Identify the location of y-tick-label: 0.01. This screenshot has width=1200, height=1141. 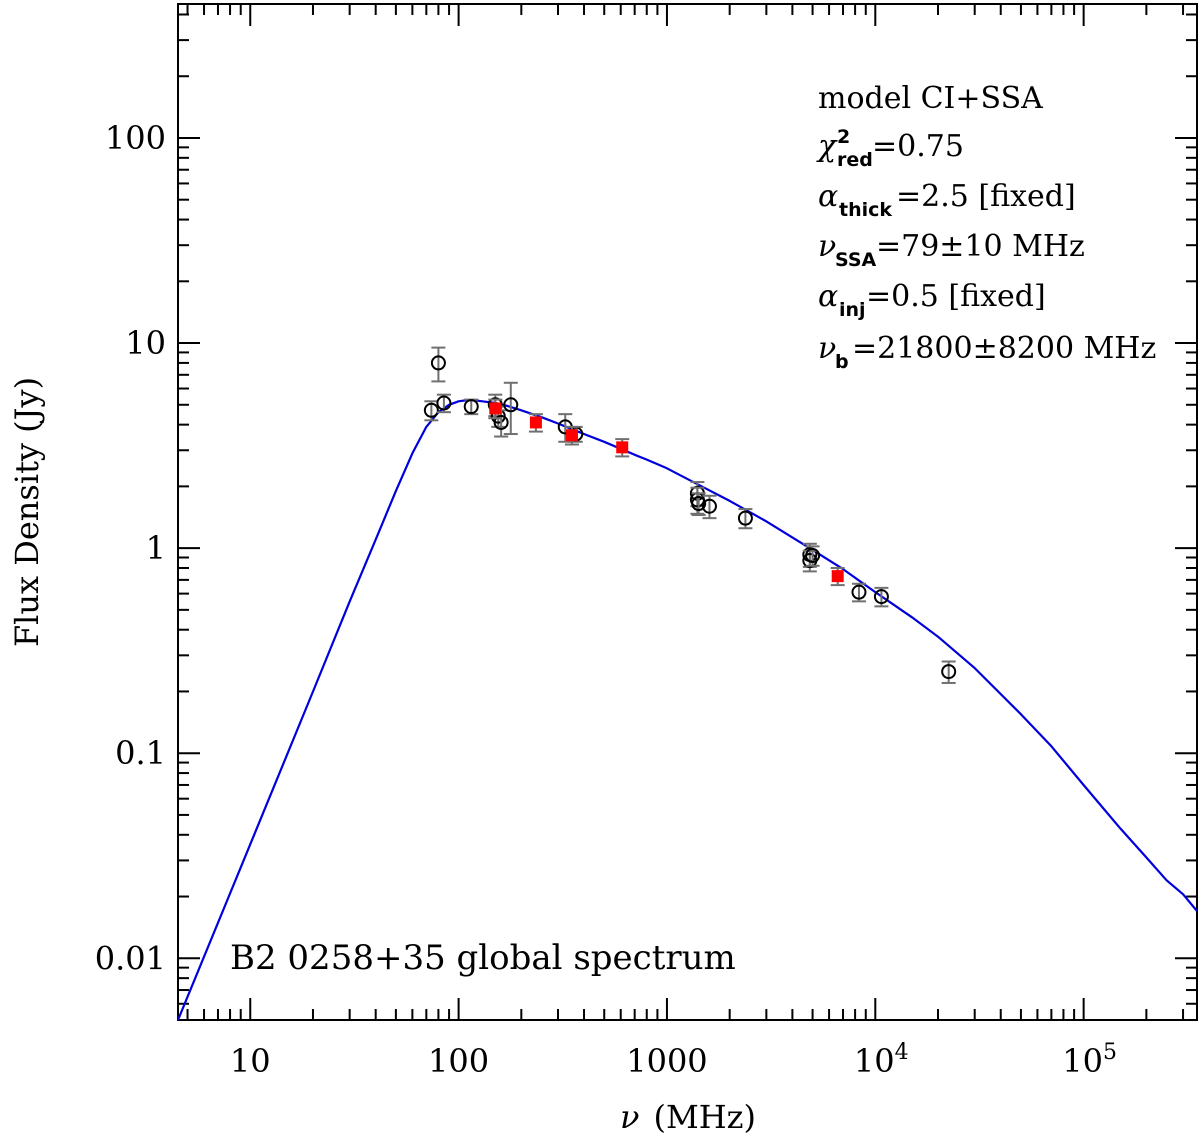
(130, 958).